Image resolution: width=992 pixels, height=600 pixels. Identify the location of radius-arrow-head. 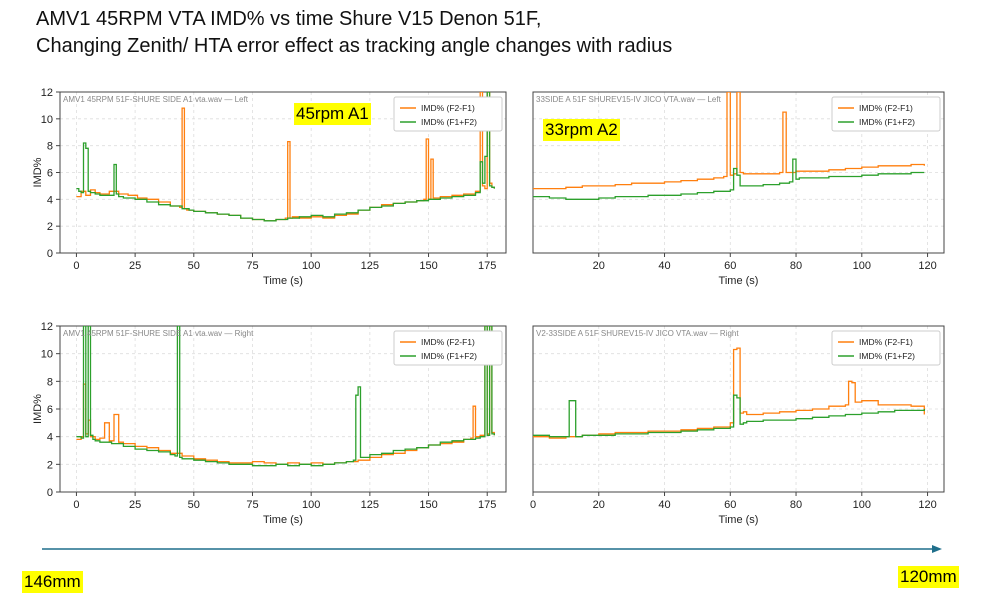
(937, 549).